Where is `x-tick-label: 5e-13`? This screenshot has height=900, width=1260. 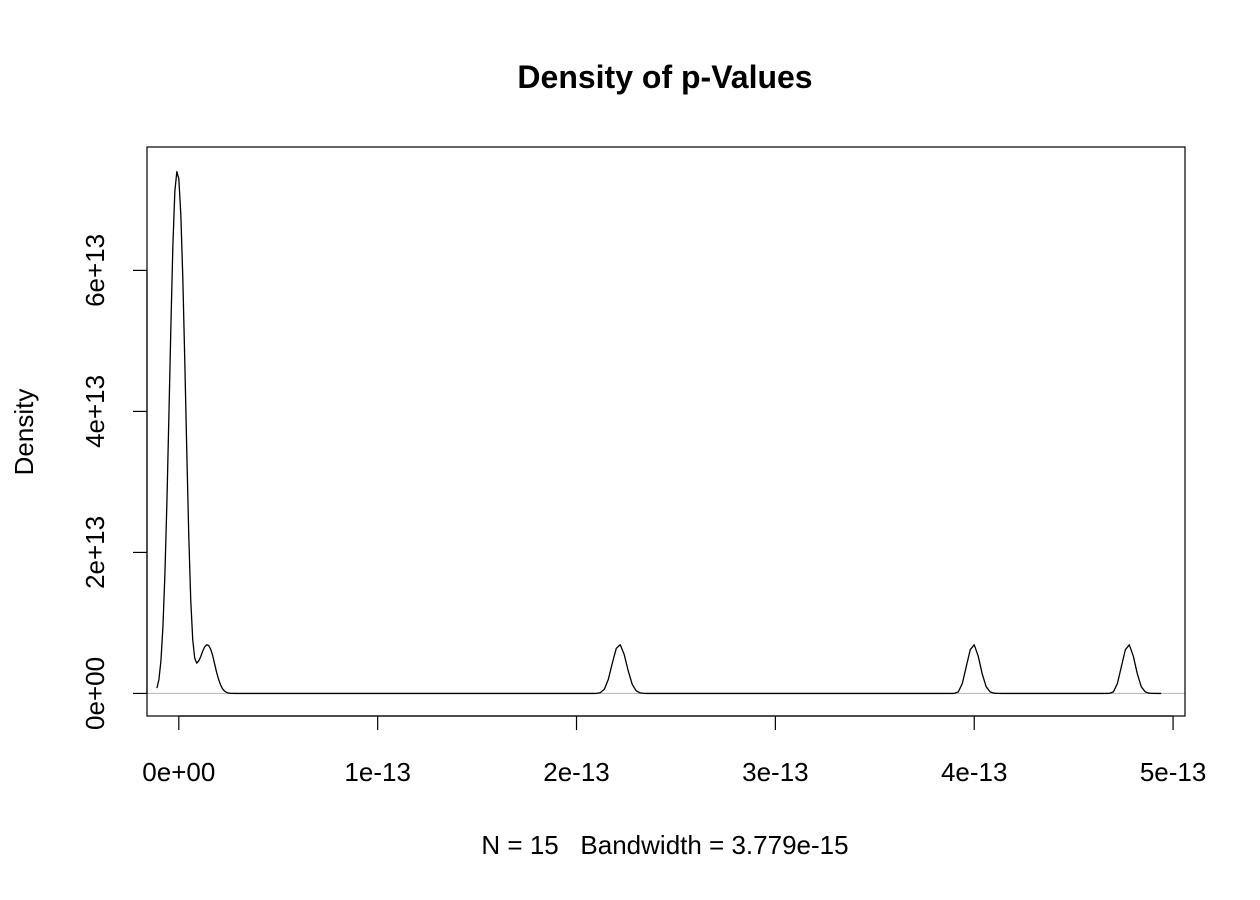 x-tick-label: 5e-13 is located at coordinates (1173, 772).